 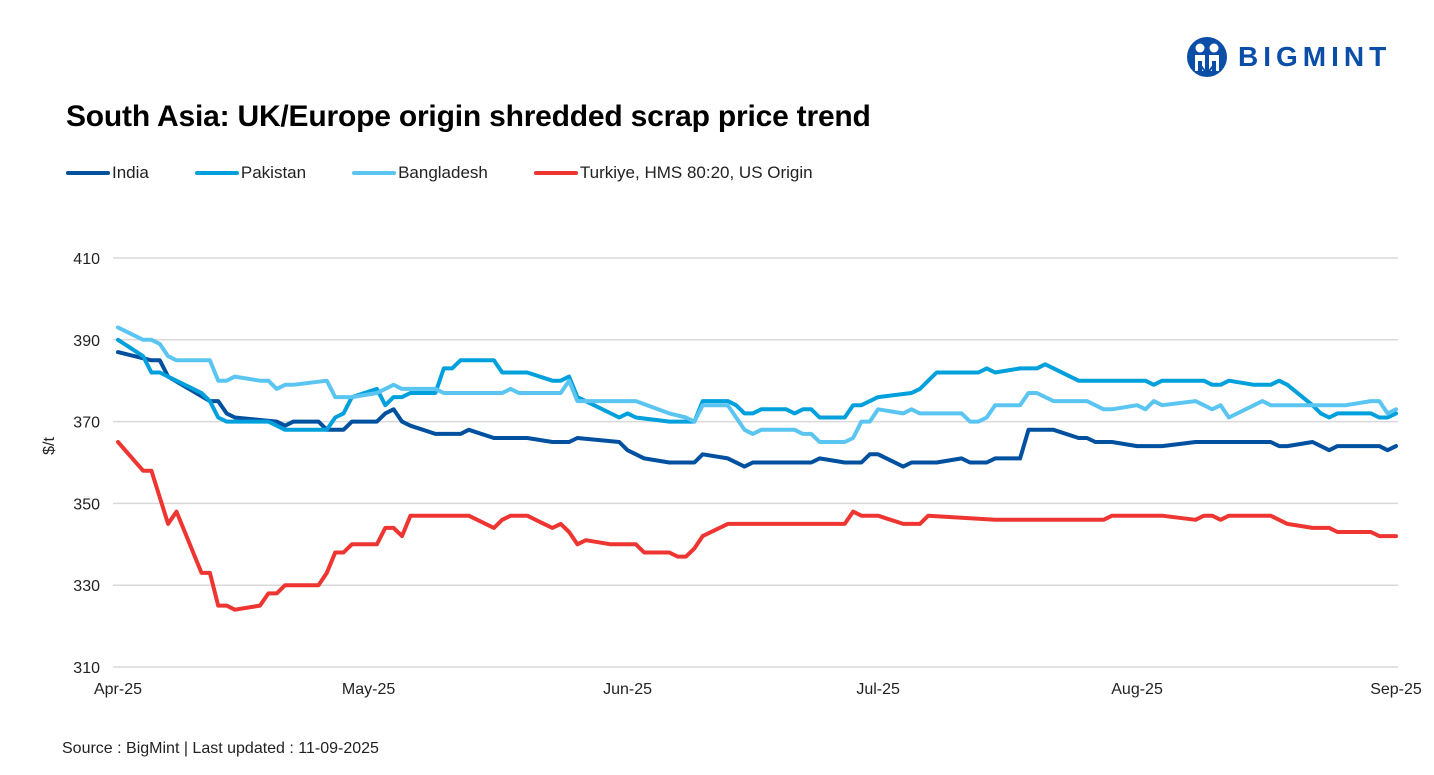 I want to click on bigmint-logo: BIGMINT, so click(x=1288, y=57).